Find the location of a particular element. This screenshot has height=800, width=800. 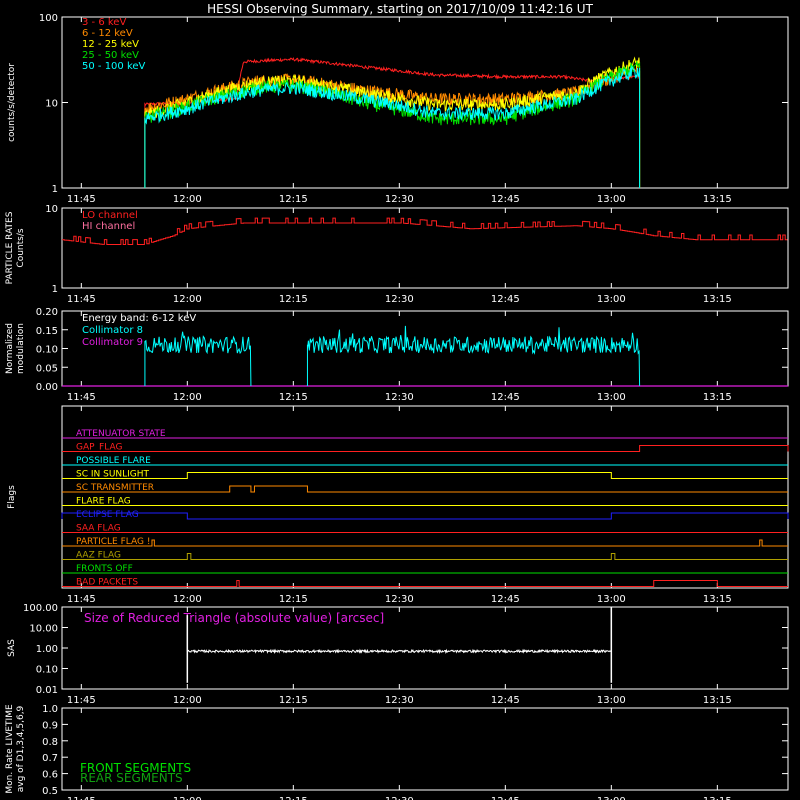

livetime-legend-entry: FRONT SEGMENTS is located at coordinates (135, 768).